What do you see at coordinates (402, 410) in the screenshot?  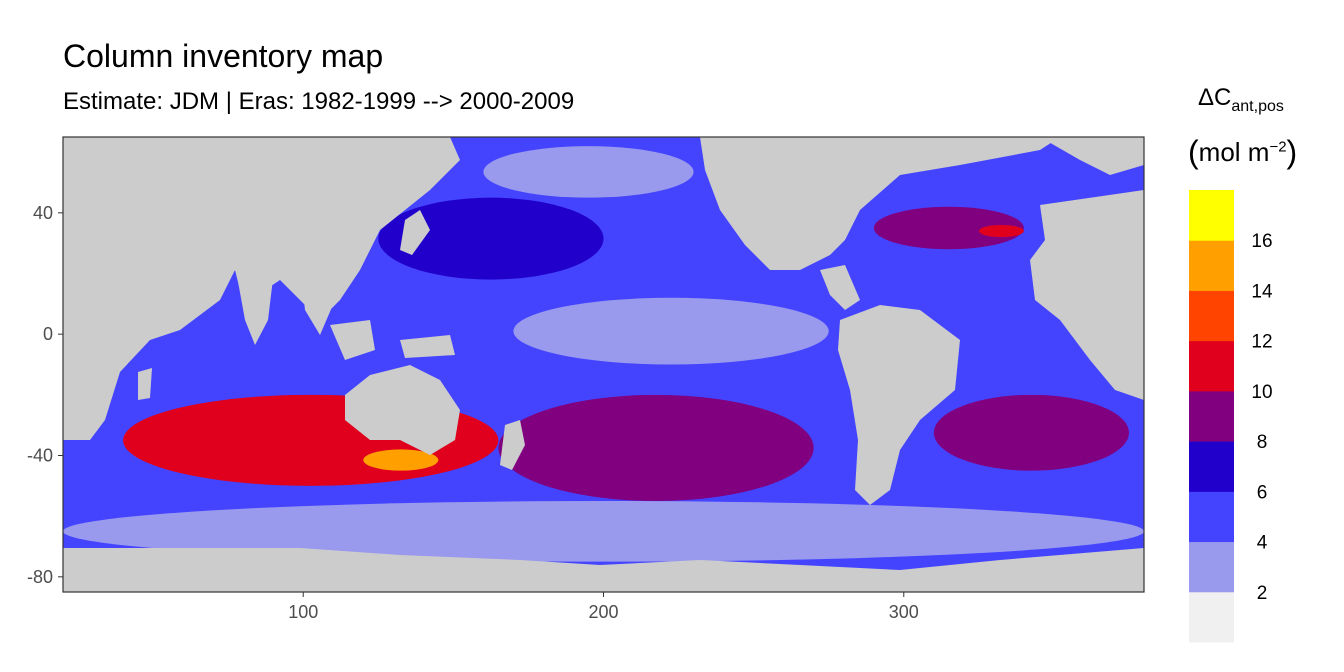 I see `land-australia` at bounding box center [402, 410].